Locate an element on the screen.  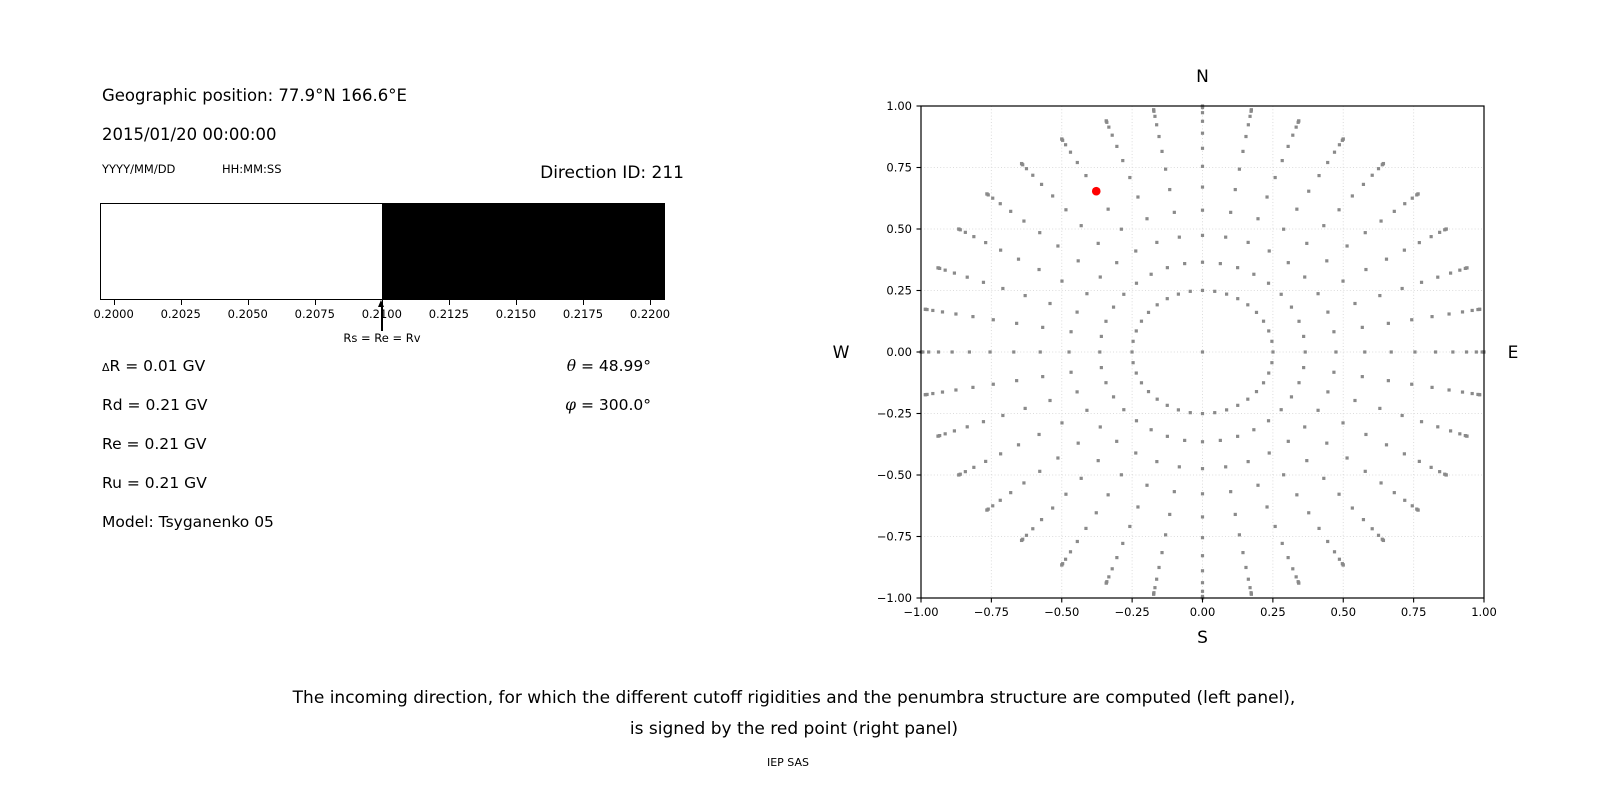
y-tick-label: 0.00 is located at coordinates (899, 352).